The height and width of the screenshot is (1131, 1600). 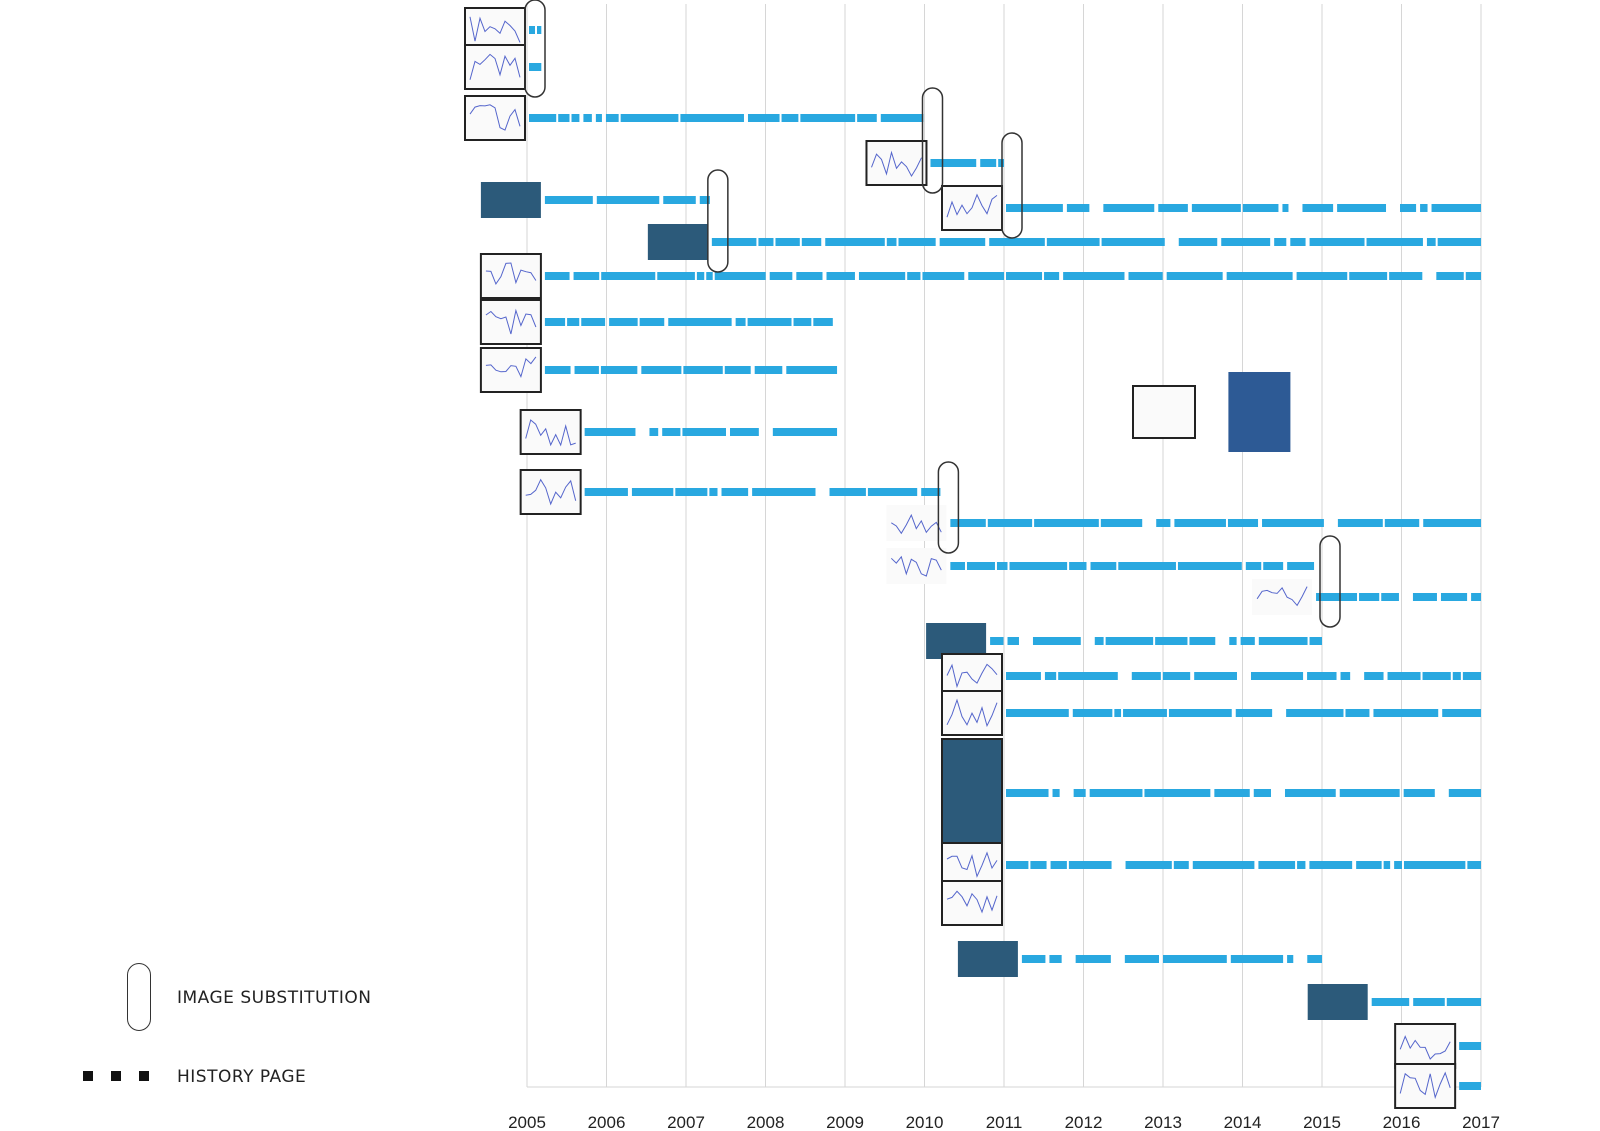 I want to click on legend-label-image-substitution: IMAGE SUBSTITUTION, so click(x=274, y=998).